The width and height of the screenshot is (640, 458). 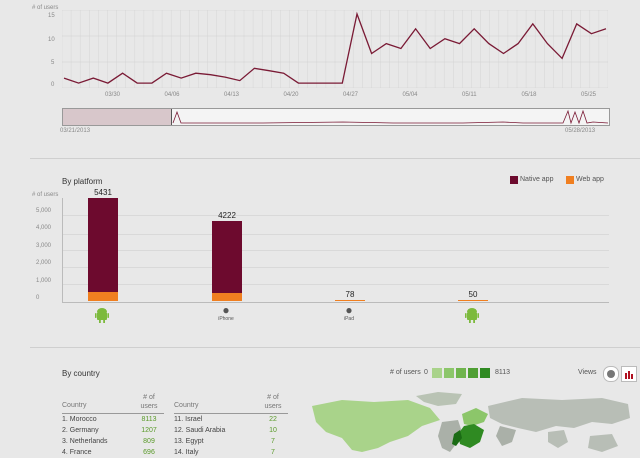 What do you see at coordinates (113, 95) in the screenshot?
I see `timeline-x-tick: 03/30` at bounding box center [113, 95].